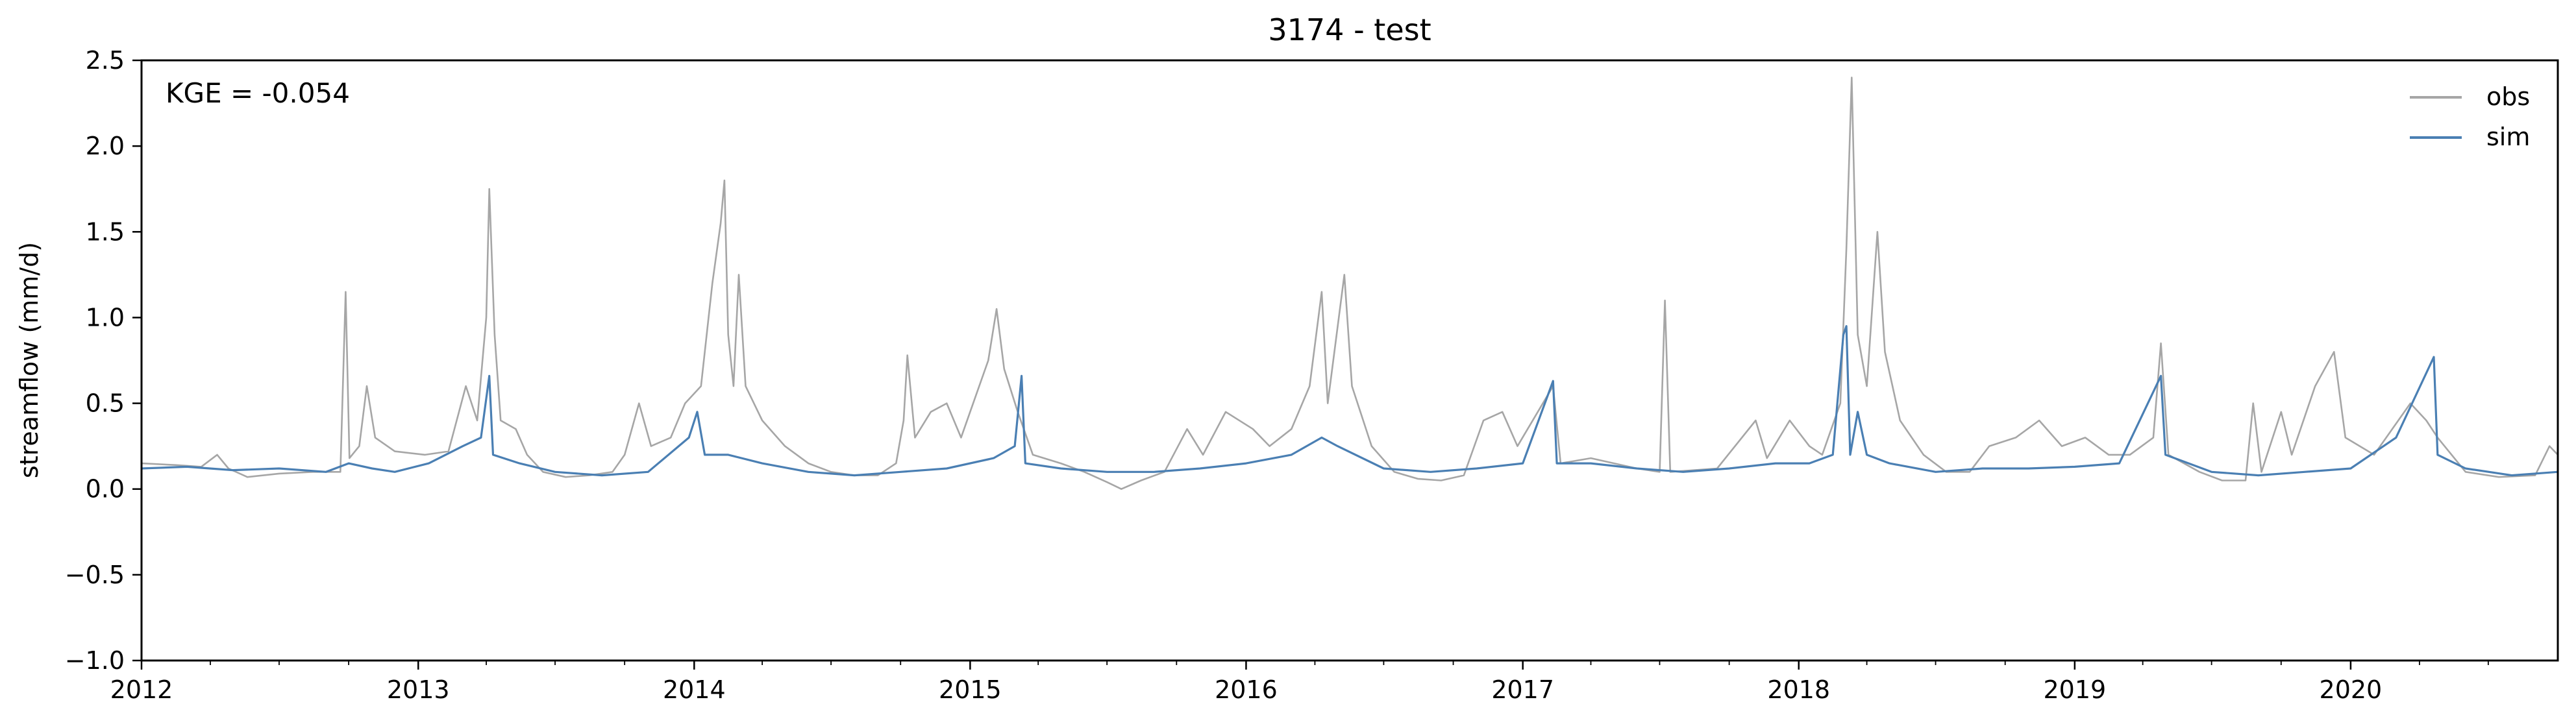  Describe the element at coordinates (1798, 689) in the screenshot. I see `x-tick-label: 2018` at that location.